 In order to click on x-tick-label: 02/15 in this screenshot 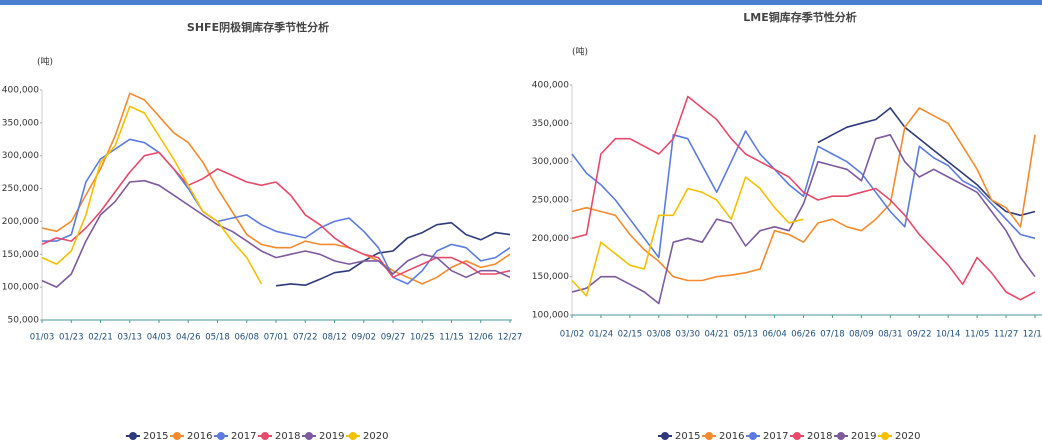, I will do `click(630, 335)`.